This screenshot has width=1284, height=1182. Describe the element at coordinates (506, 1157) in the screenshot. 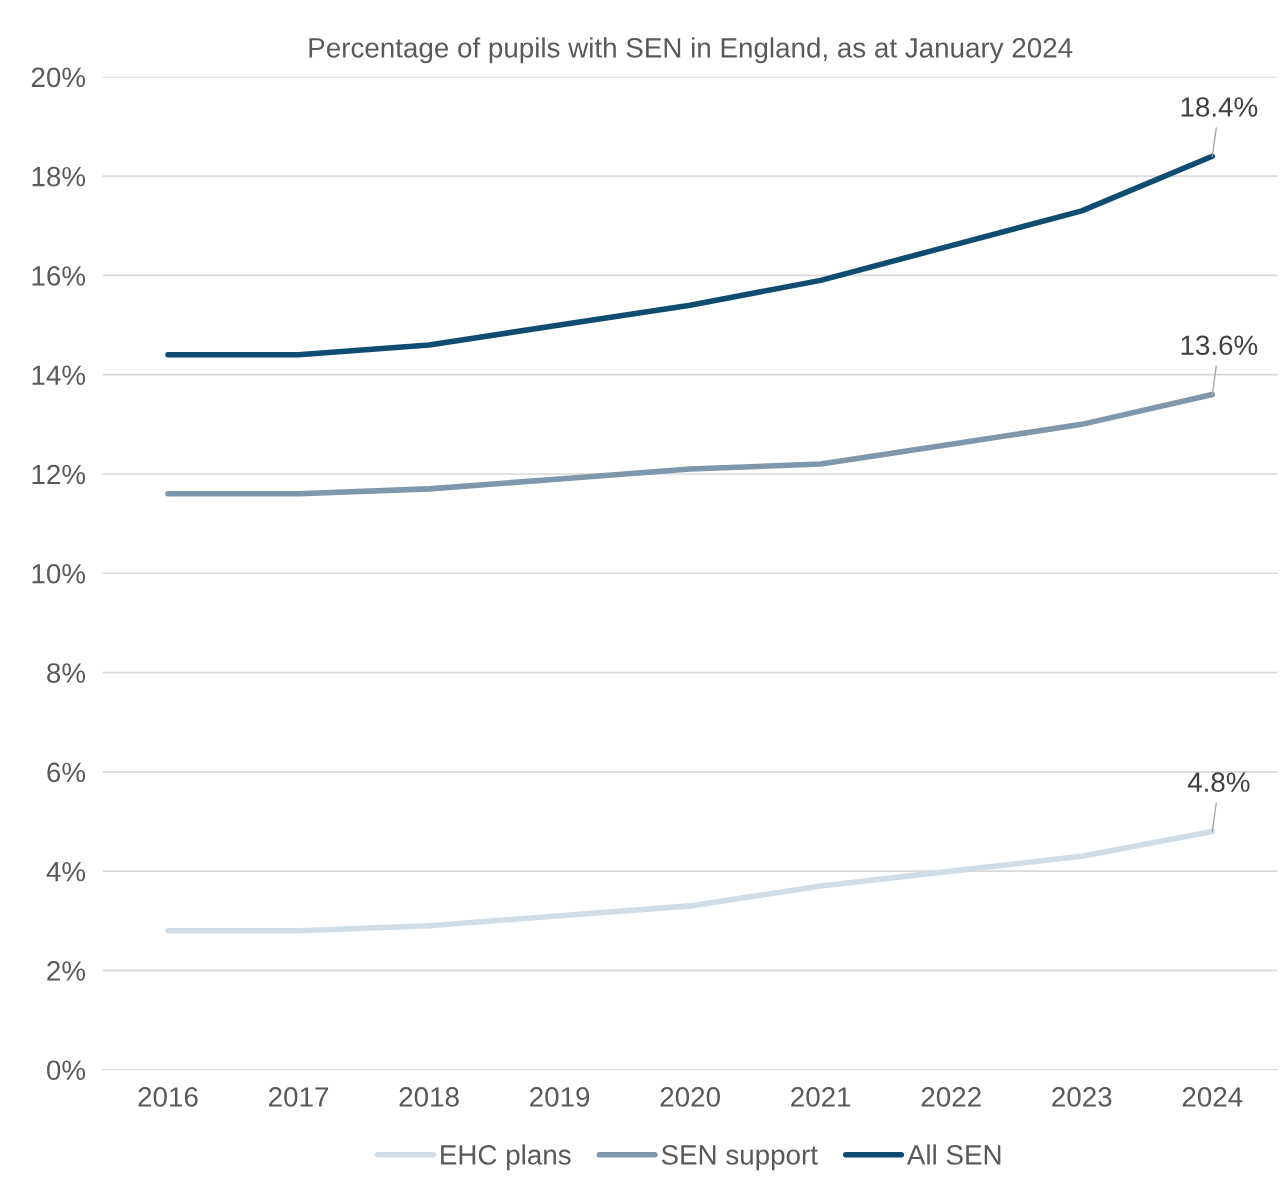

I see `legend-label: EHC plans` at that location.